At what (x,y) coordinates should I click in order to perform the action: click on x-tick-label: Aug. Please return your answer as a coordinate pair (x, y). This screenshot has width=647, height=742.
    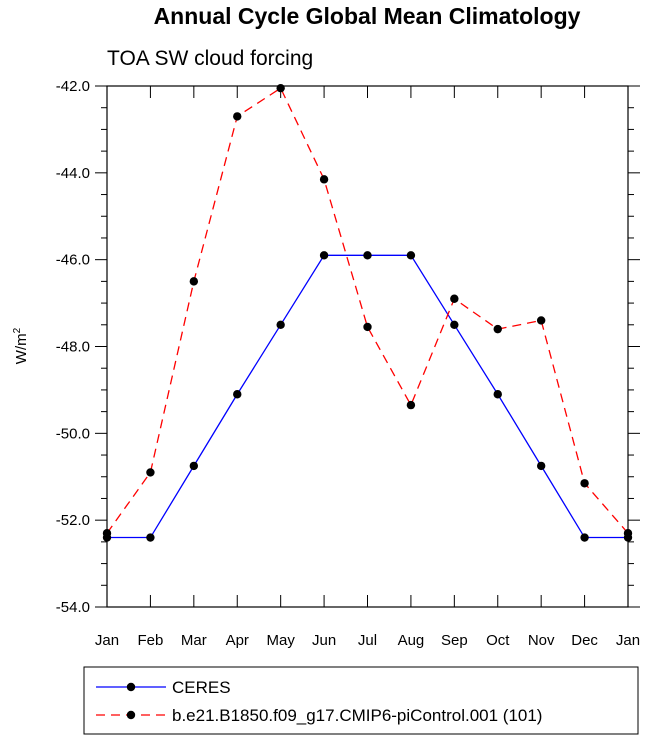
    Looking at the image, I should click on (411, 640).